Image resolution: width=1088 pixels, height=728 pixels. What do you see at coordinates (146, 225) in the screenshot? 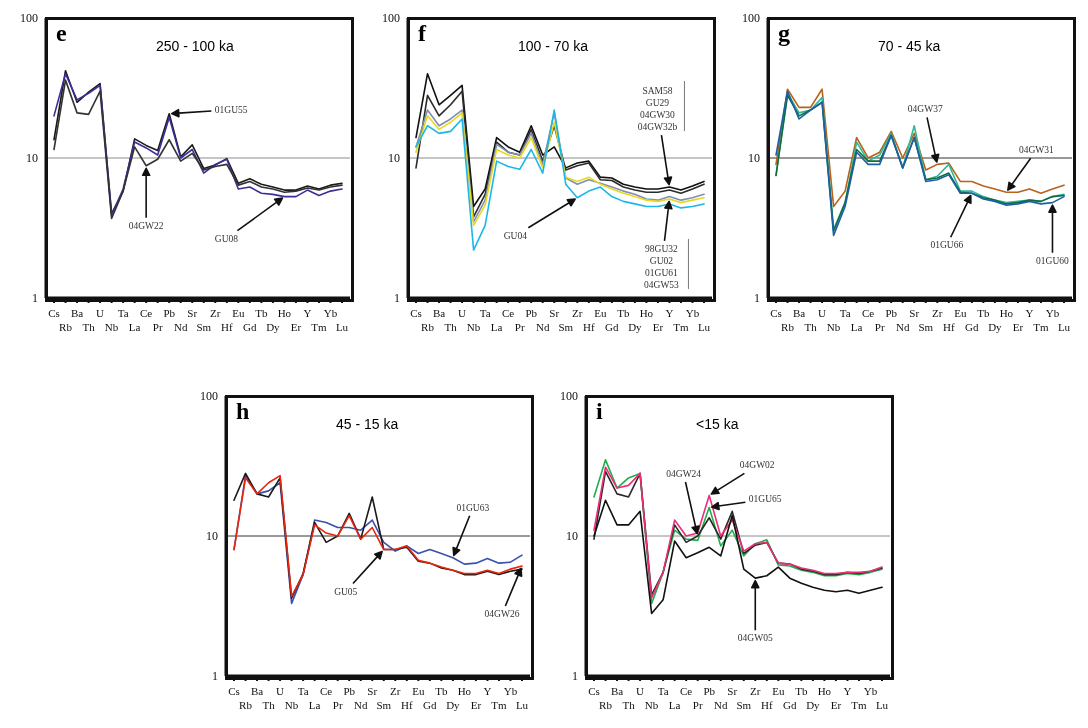
I see `annotation: 04GW22` at bounding box center [146, 225].